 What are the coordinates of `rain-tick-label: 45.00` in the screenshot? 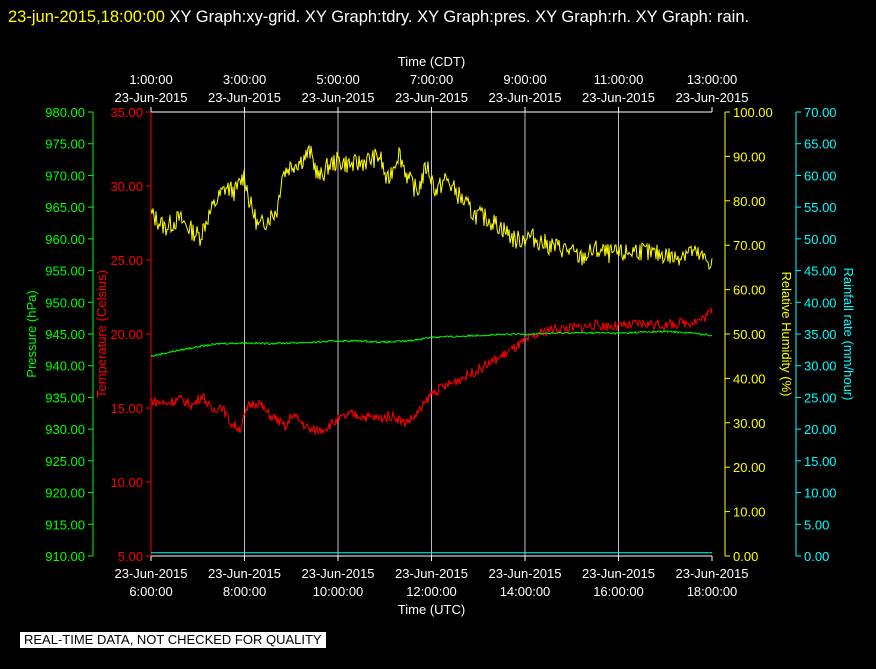 It's located at (820, 271).